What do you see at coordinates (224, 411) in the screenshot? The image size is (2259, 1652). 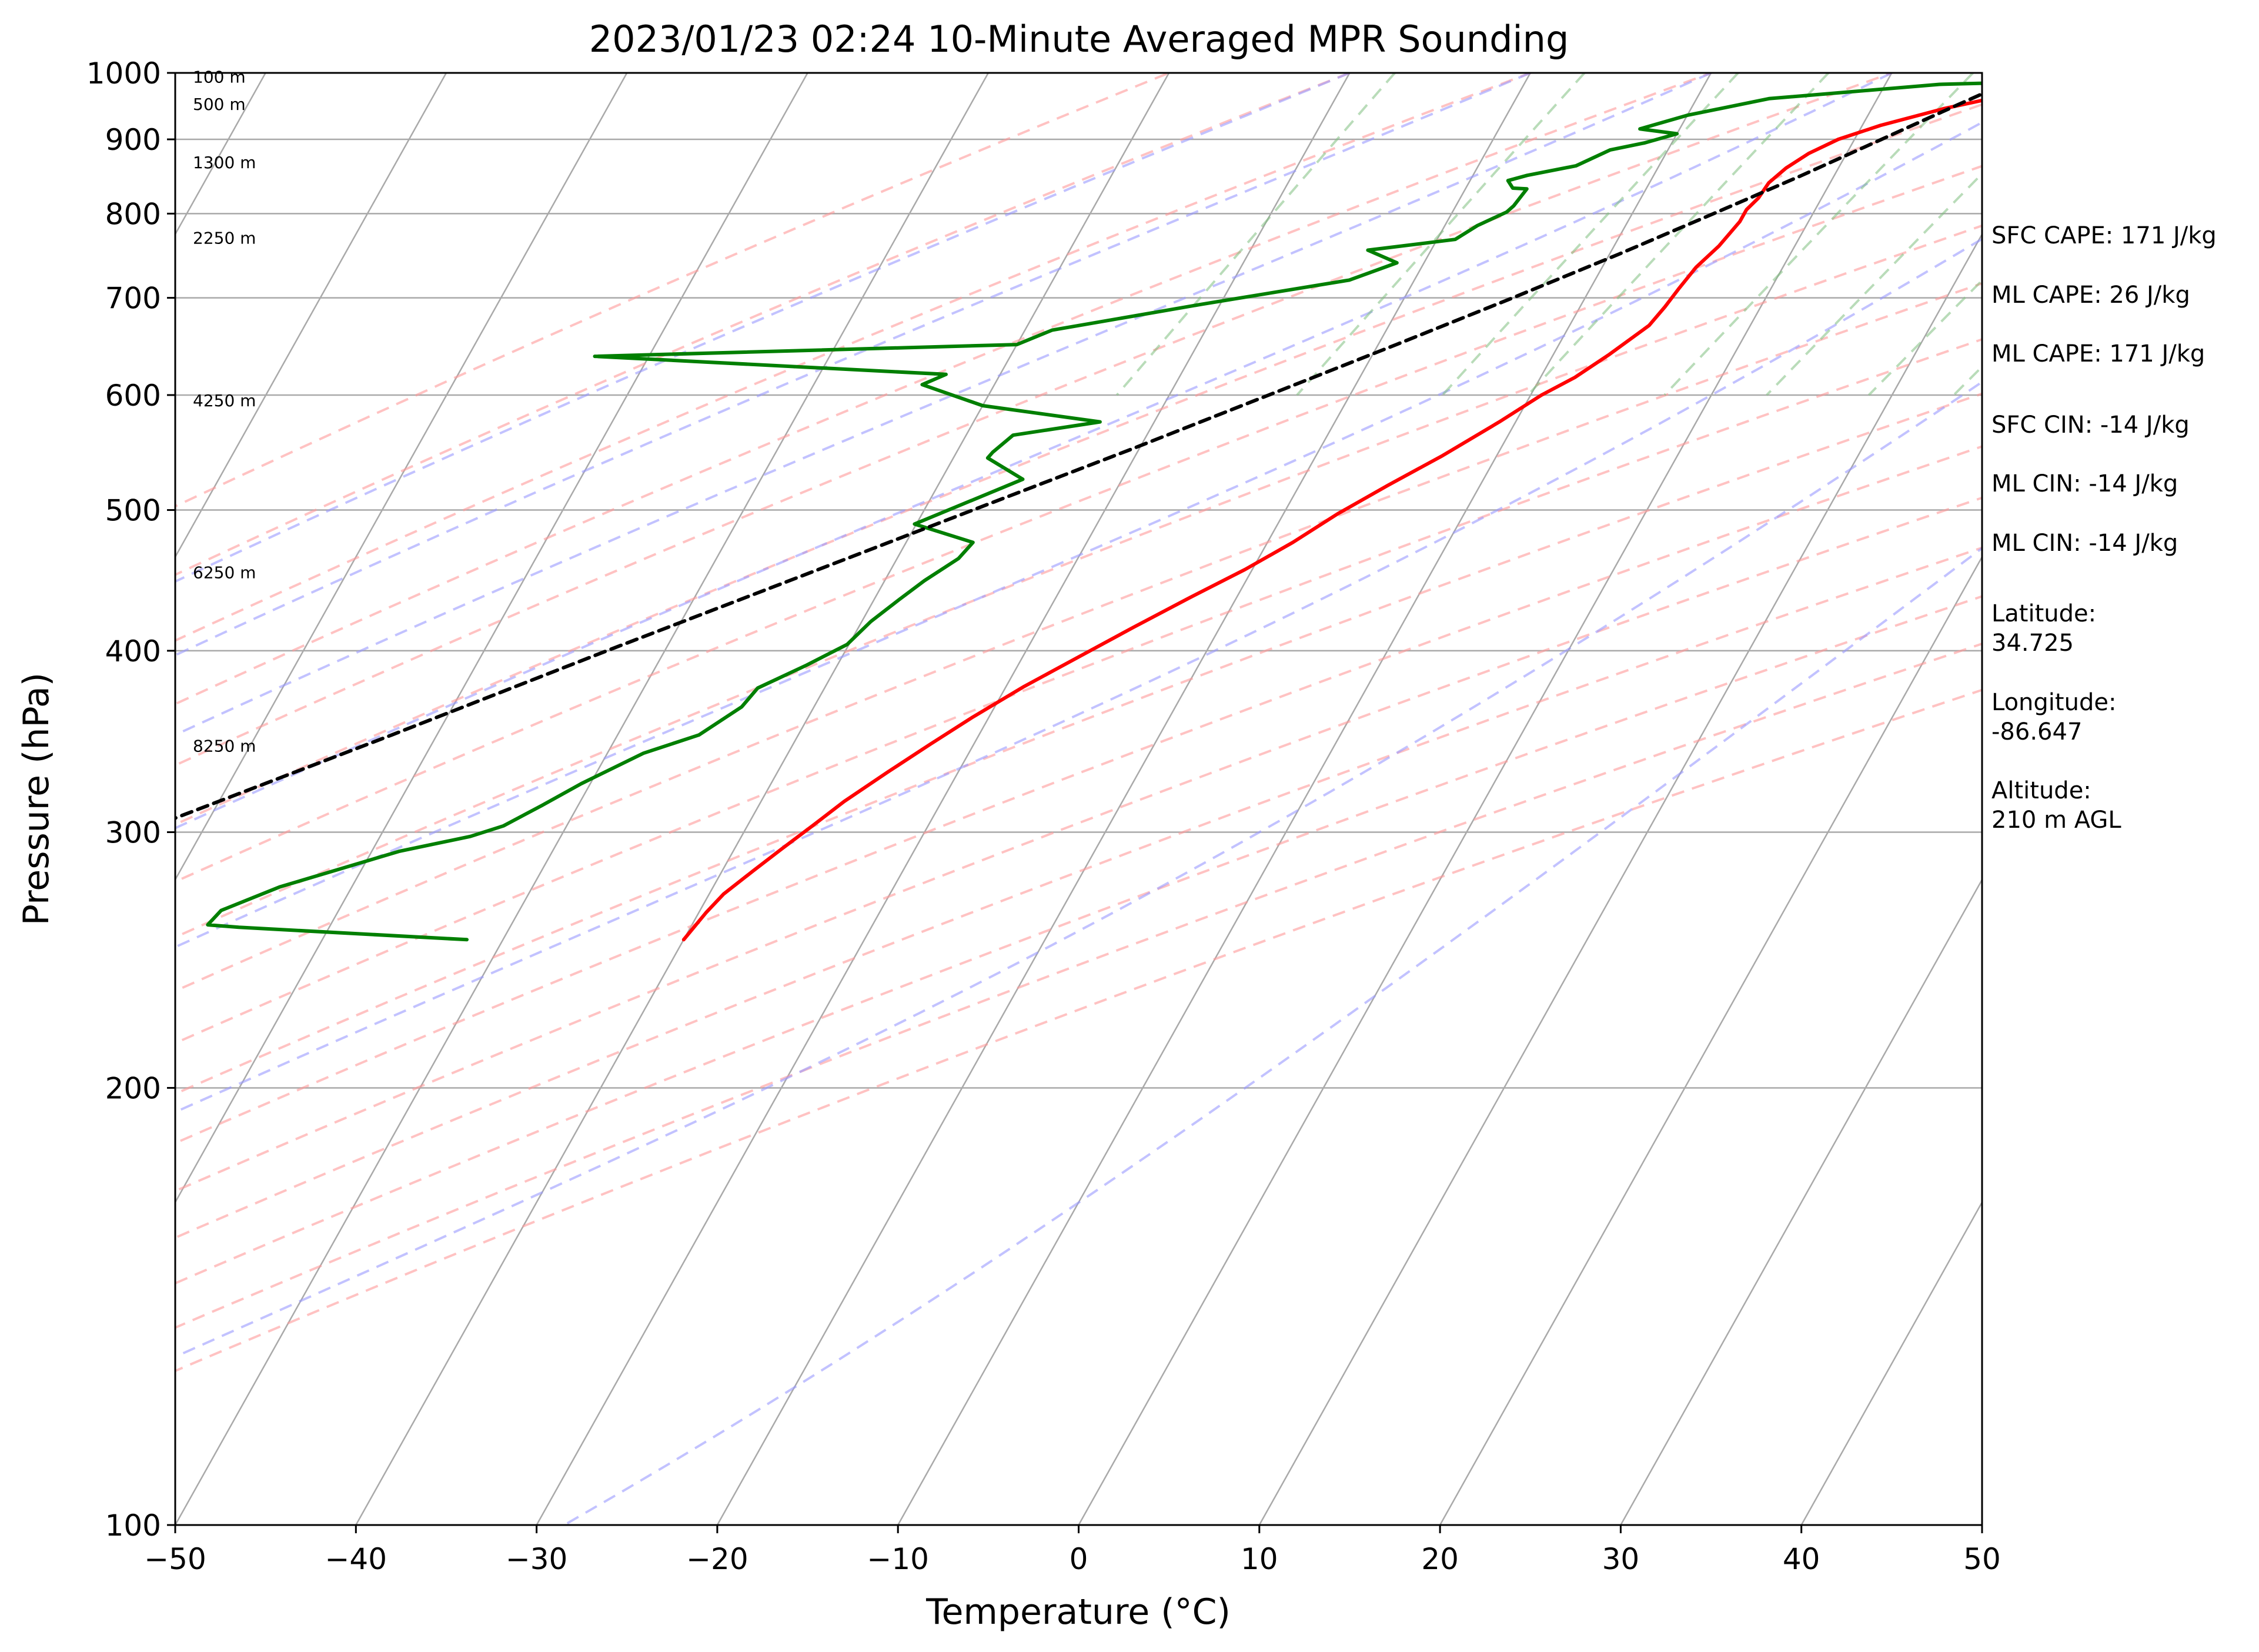 I see `height-labels: 100 m 500 m 1300 m 2250 m 4250 m 6250 m 8250 m` at bounding box center [224, 411].